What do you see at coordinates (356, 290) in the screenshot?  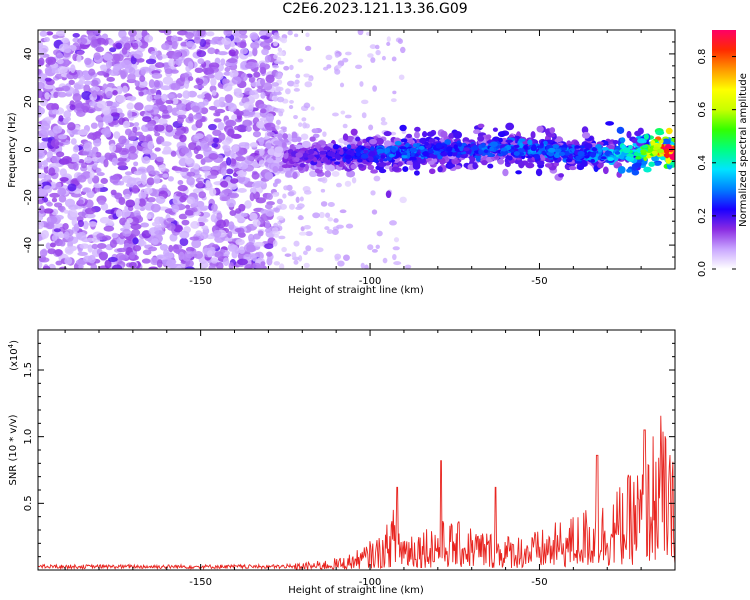 I see `spectrogram-x-label: Height of straight line (km)` at bounding box center [356, 290].